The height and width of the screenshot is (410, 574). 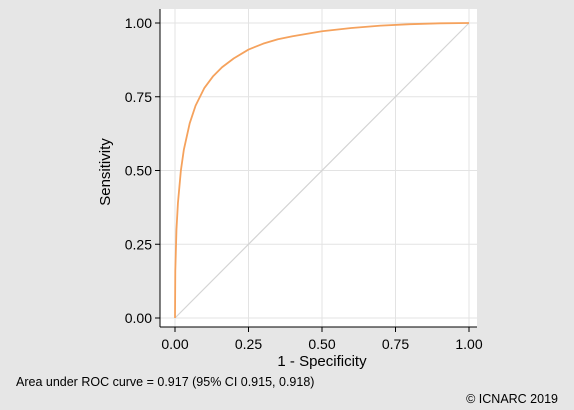 What do you see at coordinates (248, 344) in the screenshot?
I see `x-tick-label-1: 0.25` at bounding box center [248, 344].